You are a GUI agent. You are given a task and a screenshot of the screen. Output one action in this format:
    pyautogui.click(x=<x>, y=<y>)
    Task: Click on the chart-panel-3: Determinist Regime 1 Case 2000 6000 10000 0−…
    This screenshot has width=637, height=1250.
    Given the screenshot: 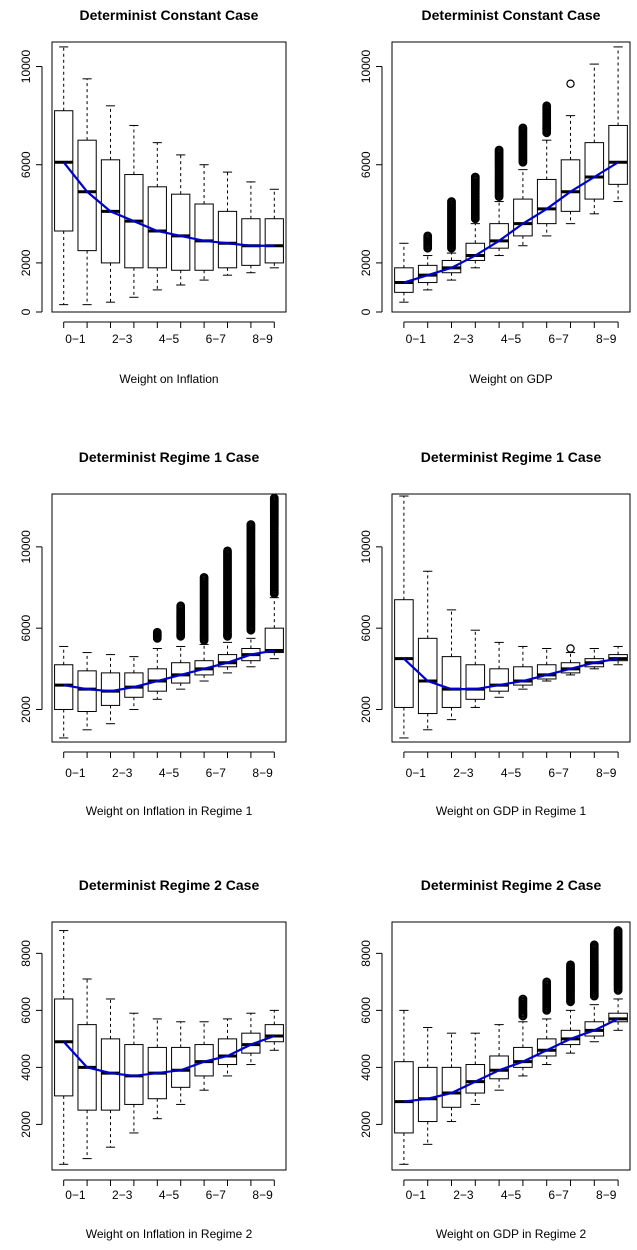 What is the action you would take?
    pyautogui.click(x=153, y=633)
    